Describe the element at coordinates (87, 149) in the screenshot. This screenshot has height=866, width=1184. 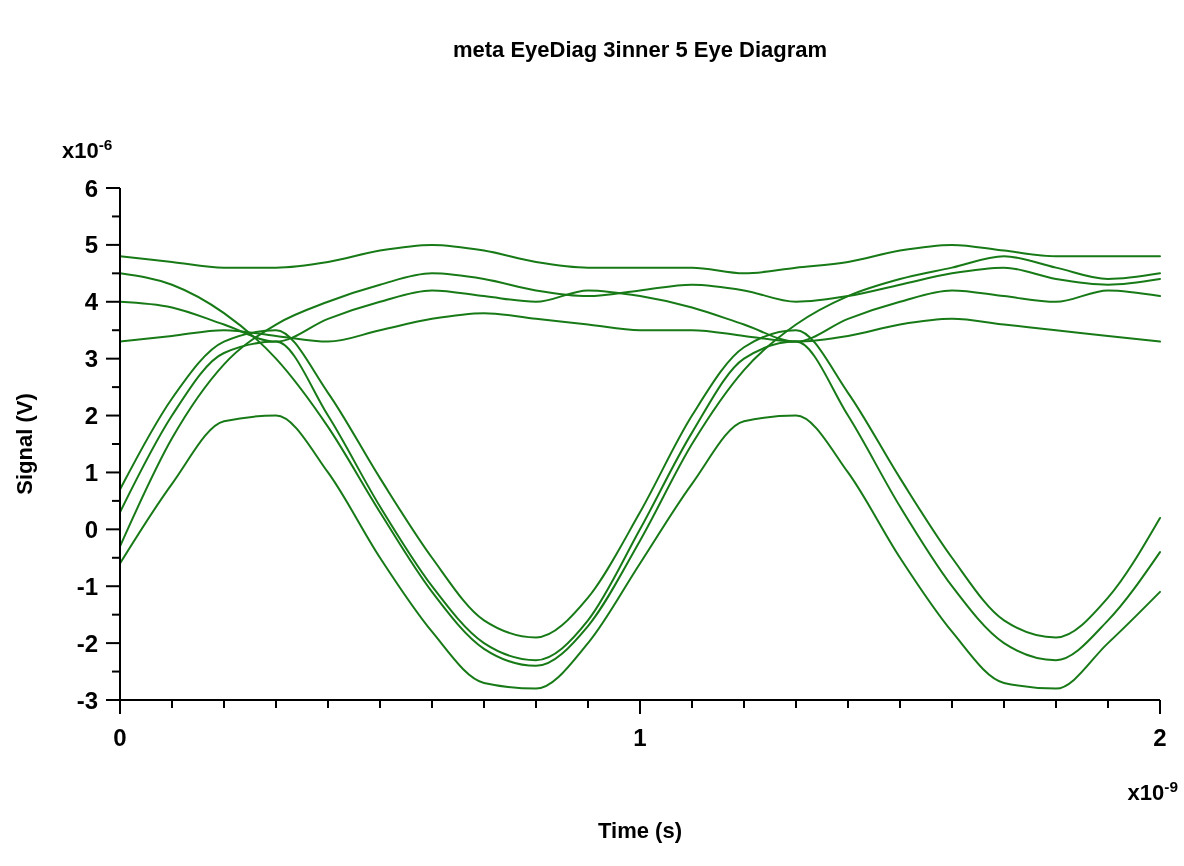
I see `text: x10$^{-6}$` at that location.